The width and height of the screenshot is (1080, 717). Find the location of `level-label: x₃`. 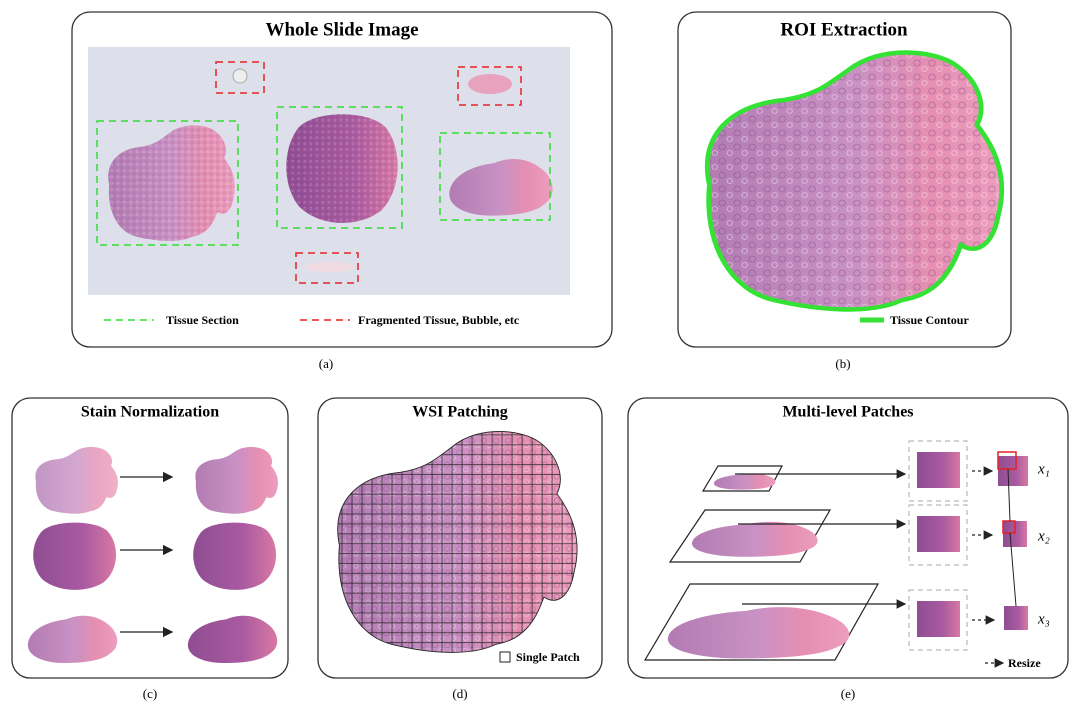

level-label: x₃ is located at coordinates (1043, 619).